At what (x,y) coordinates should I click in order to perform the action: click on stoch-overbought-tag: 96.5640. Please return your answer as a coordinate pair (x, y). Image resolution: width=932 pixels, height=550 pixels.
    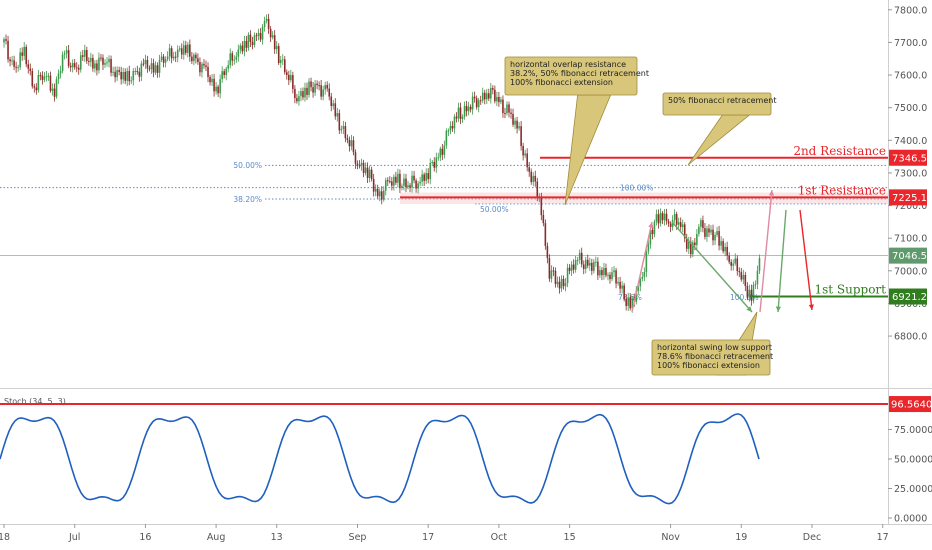
    Looking at the image, I should click on (911, 405).